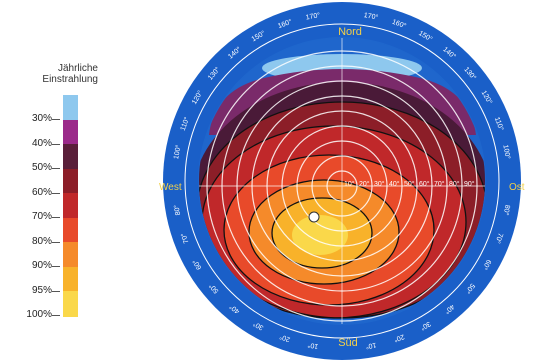 The image size is (535, 361). I want to click on legend-swatch-70pct, so click(70, 206).